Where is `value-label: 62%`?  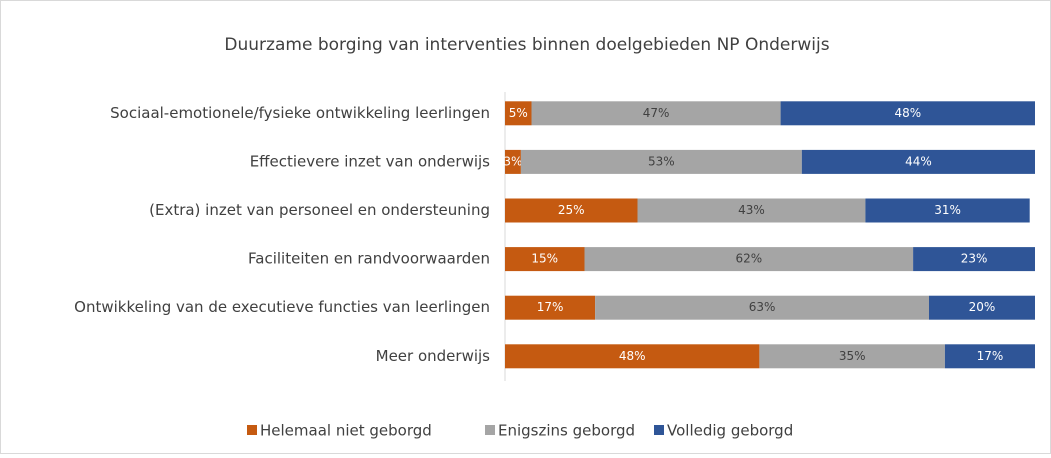 value-label: 62% is located at coordinates (748, 259).